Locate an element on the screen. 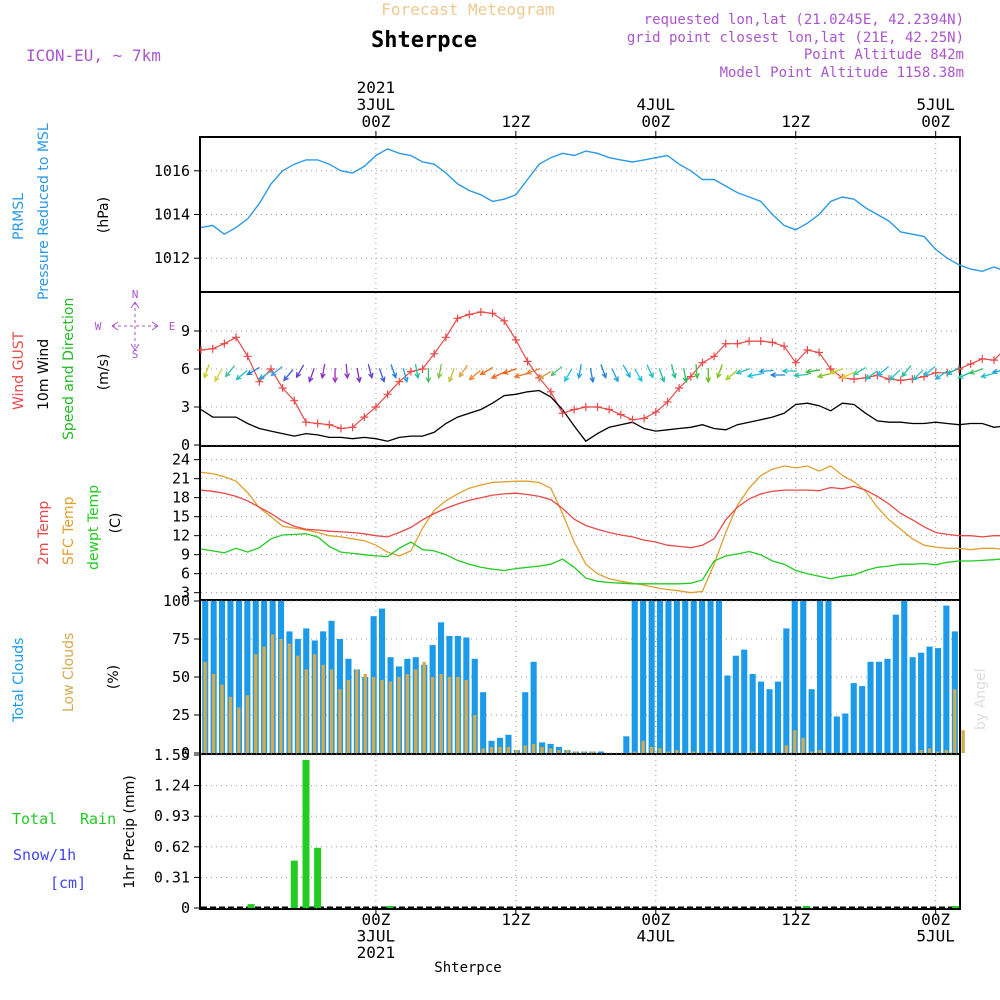  clouds-ytick-label: 0 is located at coordinates (185, 753).